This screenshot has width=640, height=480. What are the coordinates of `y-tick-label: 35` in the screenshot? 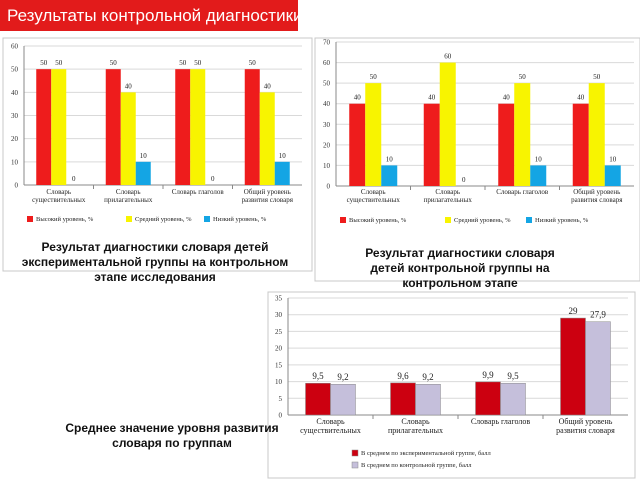 It's located at (279, 299).